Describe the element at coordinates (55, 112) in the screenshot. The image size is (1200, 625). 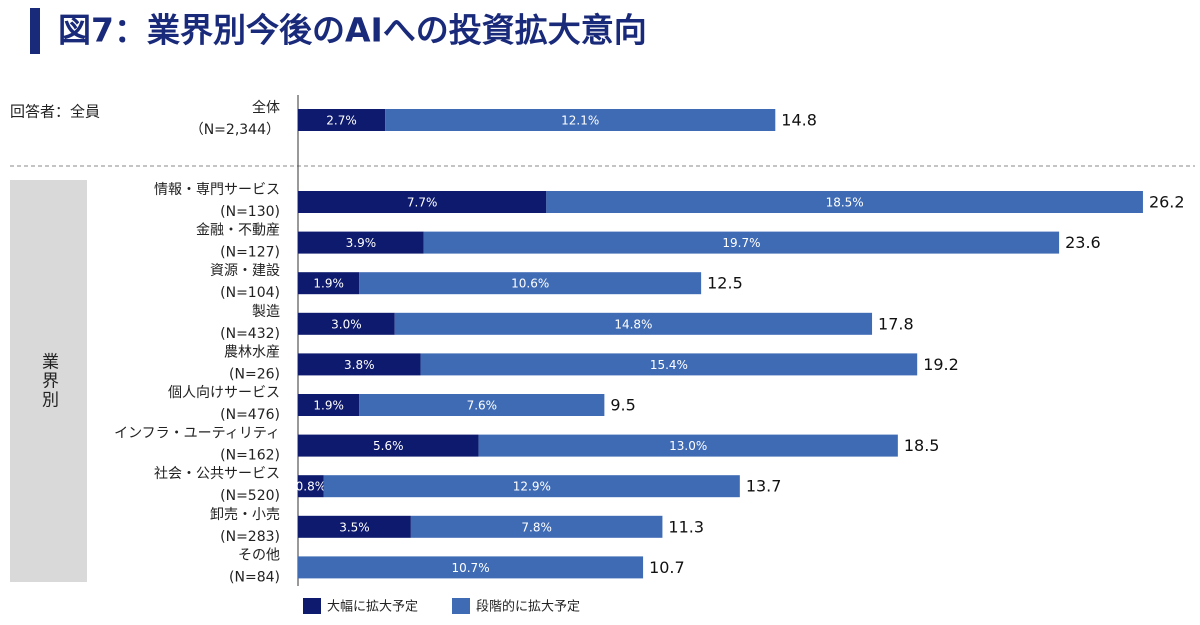
I see `group-label: 回答者：全員` at that location.